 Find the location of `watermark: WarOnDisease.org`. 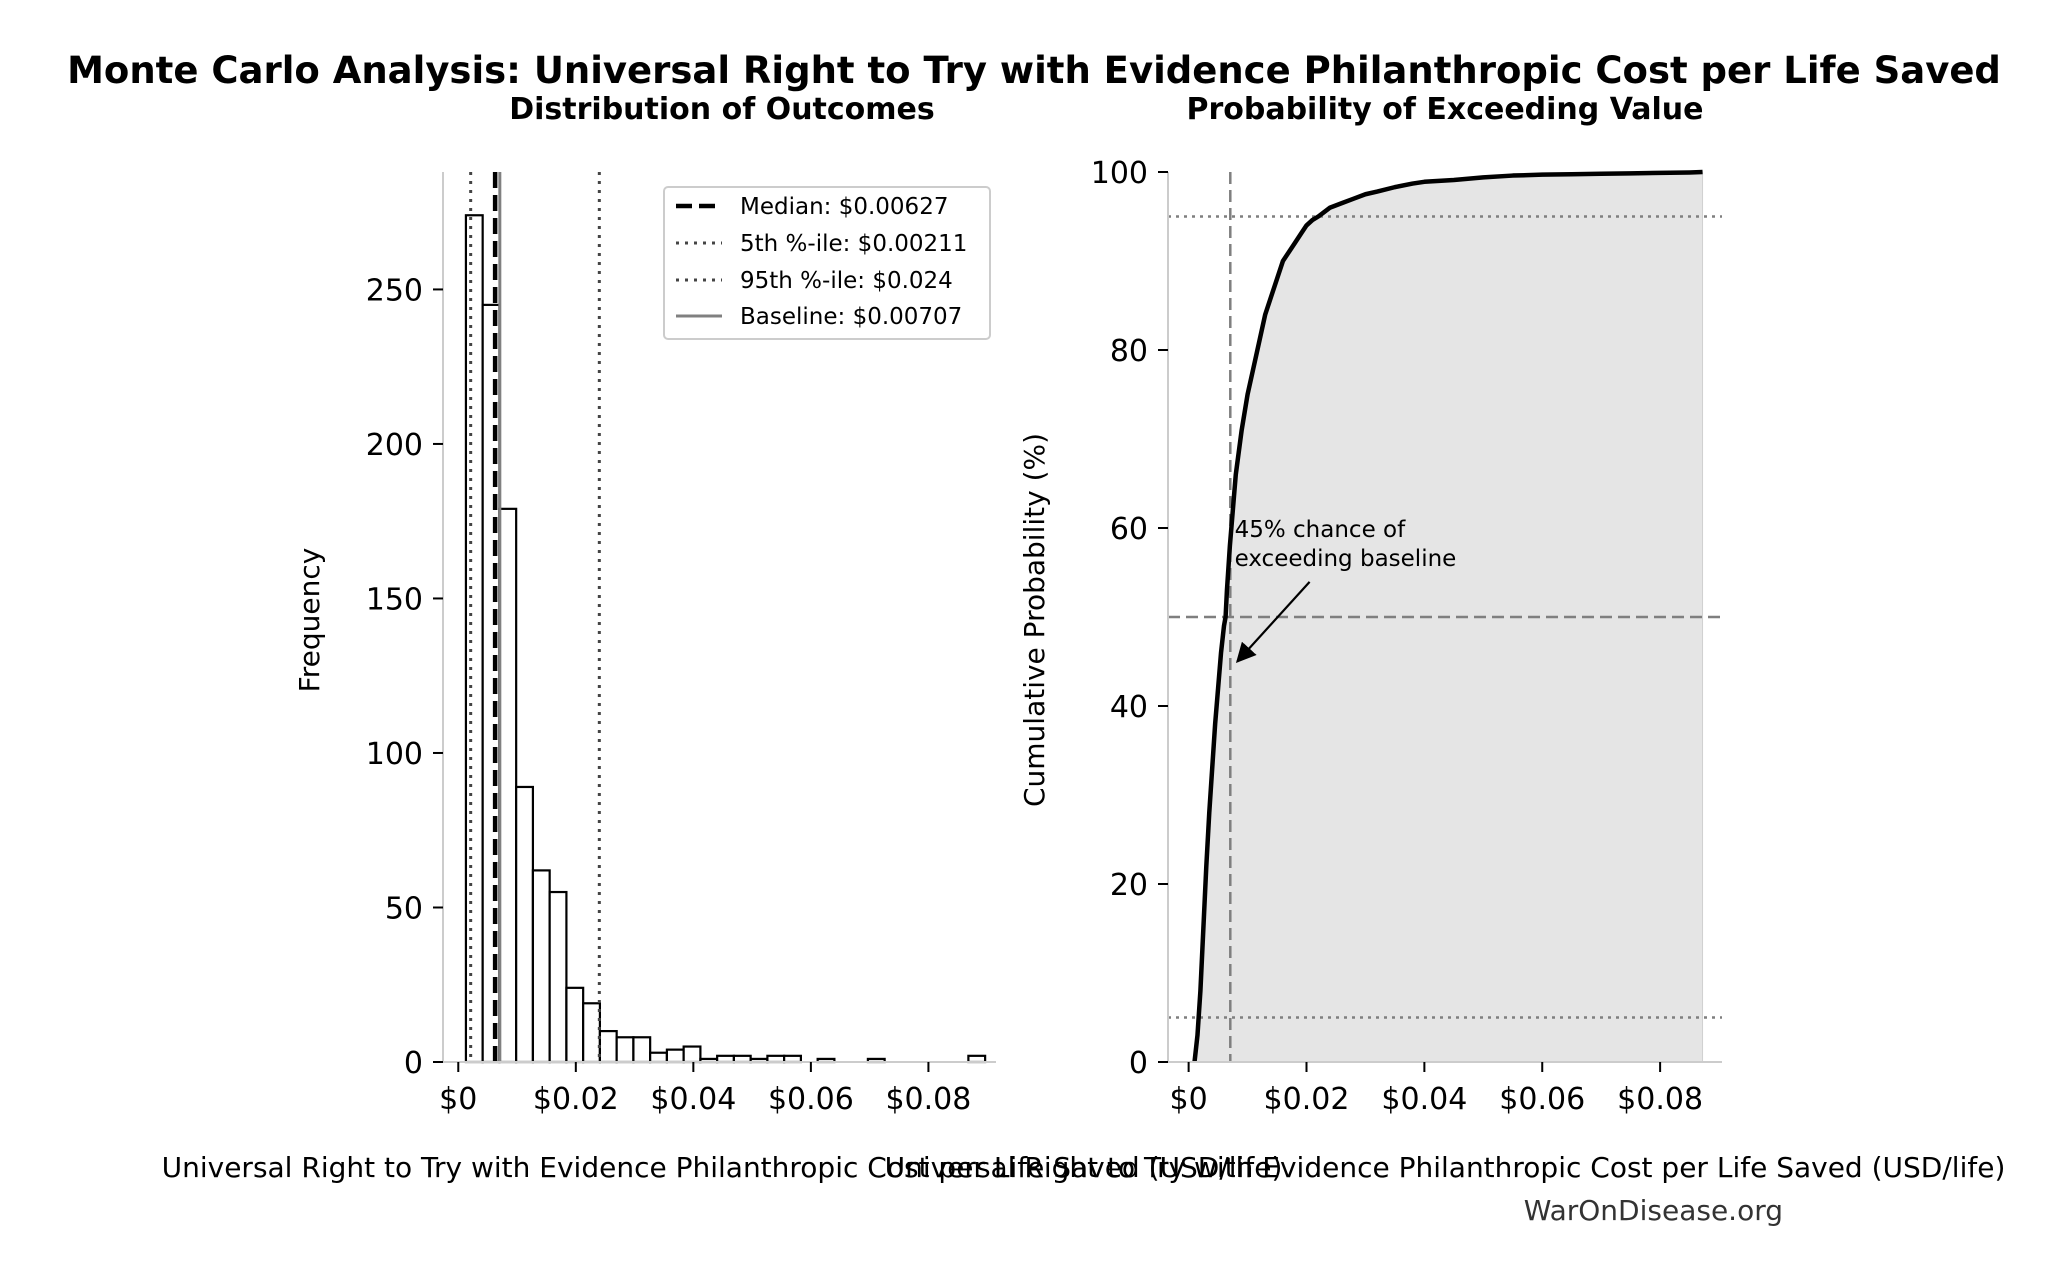

watermark: WarOnDisease.org is located at coordinates (1653, 1210).